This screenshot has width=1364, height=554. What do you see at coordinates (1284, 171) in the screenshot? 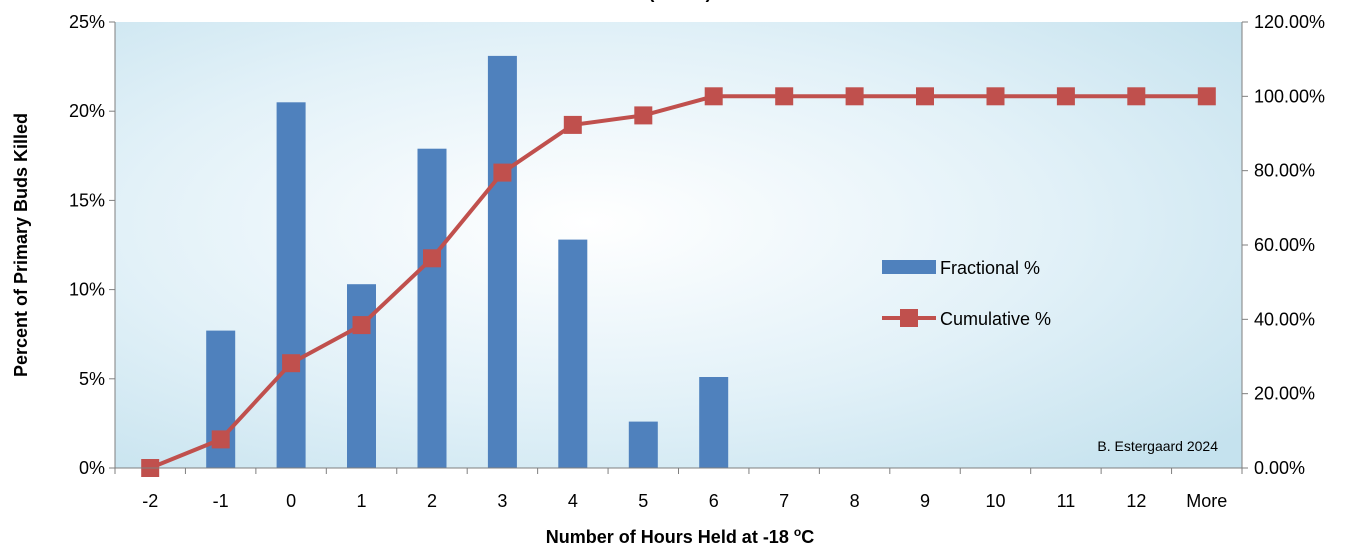
I see `right-tick-label: 80.00%` at bounding box center [1284, 171].